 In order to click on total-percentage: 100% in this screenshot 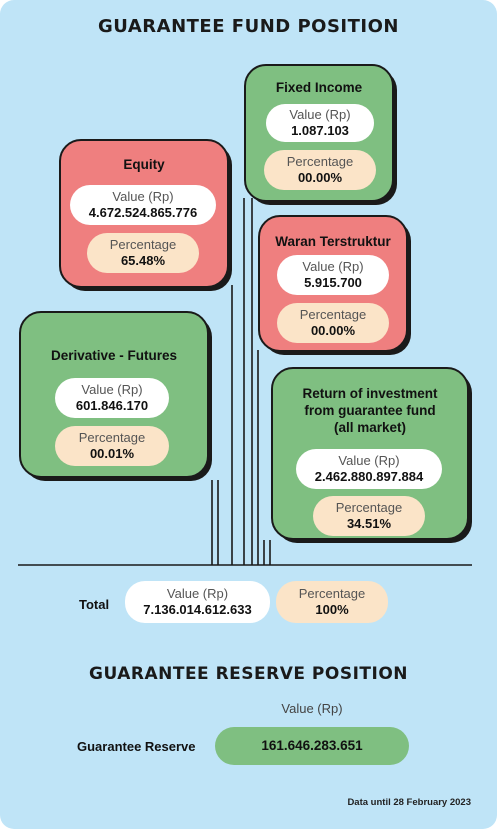, I will do `click(332, 609)`.